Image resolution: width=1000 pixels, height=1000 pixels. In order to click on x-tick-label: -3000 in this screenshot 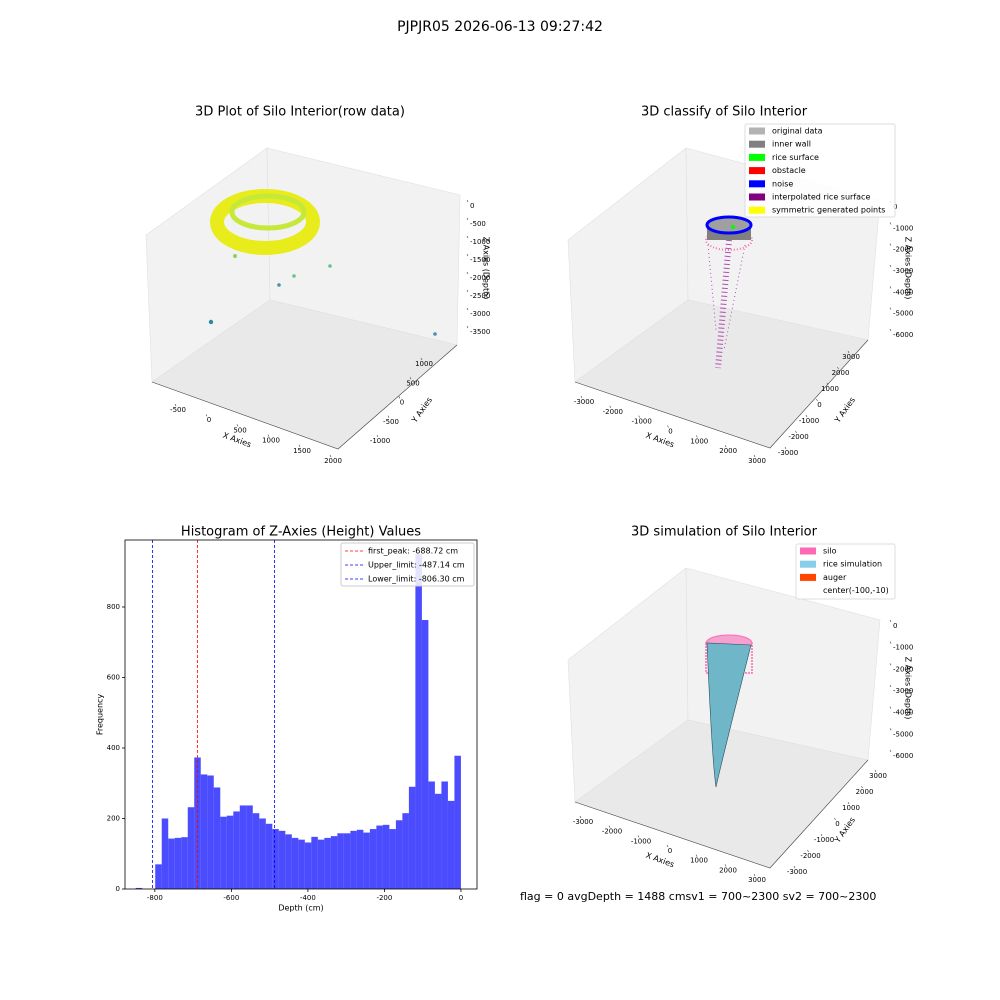, I will do `click(583, 822)`.